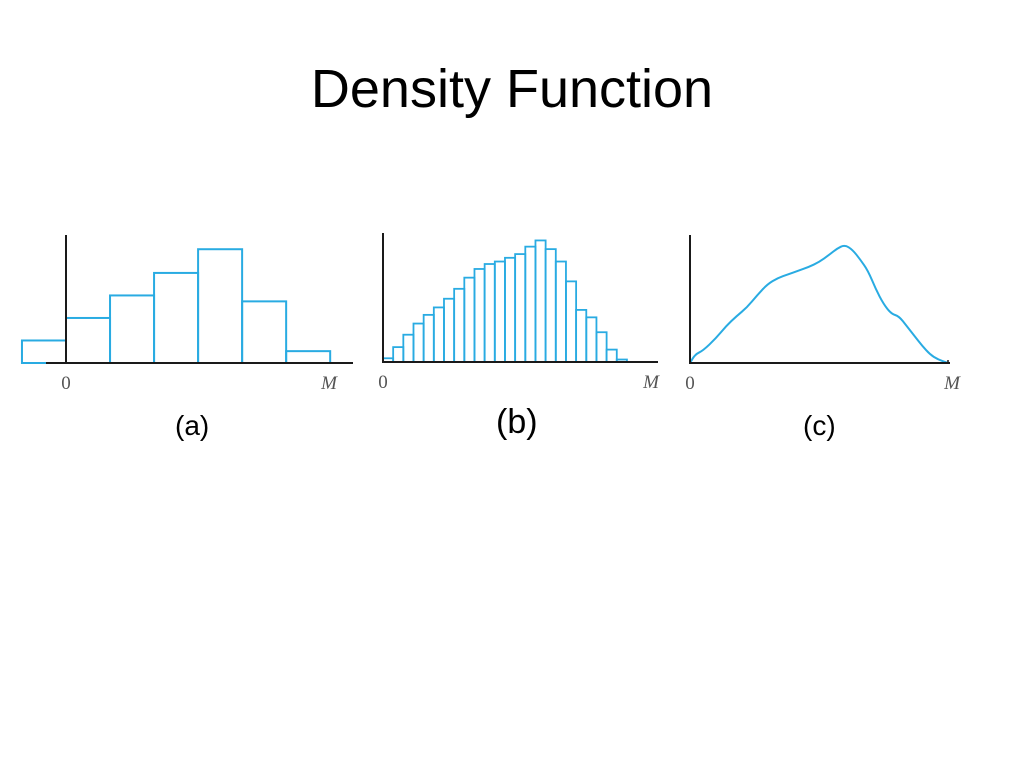  Describe the element at coordinates (512, 89) in the screenshot. I see `slide-title: Density Function` at that location.